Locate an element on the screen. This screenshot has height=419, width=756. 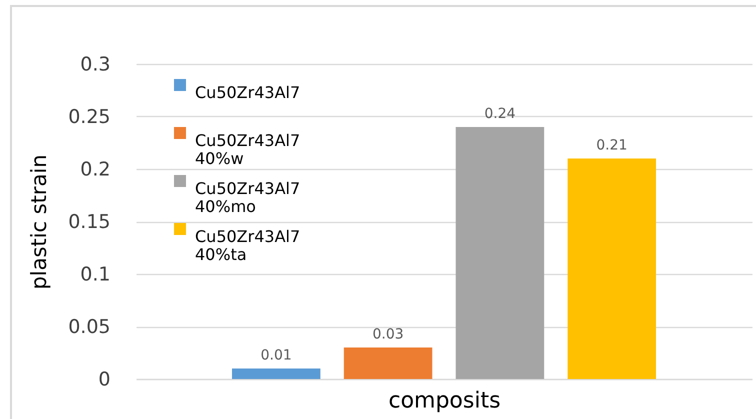
y-tick-label: 0.25 is located at coordinates (89, 117).